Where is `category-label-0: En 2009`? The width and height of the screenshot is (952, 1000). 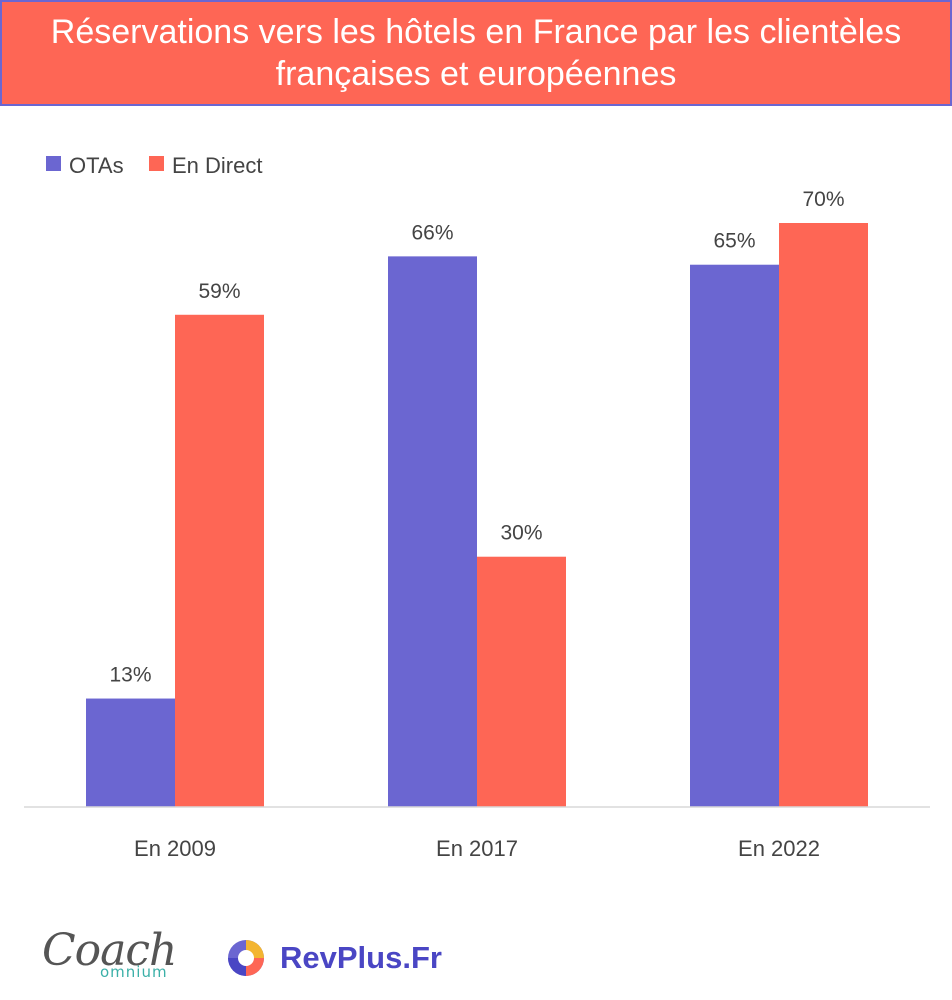 category-label-0: En 2009 is located at coordinates (175, 848).